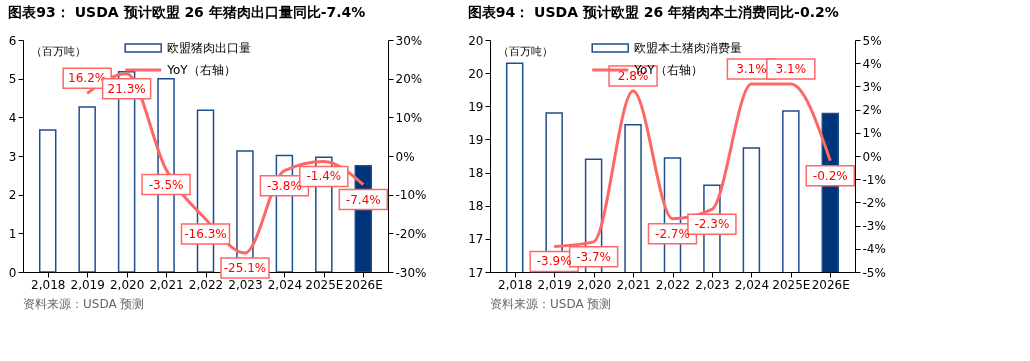 This screenshot has width=1030, height=361. Describe the element at coordinates (411, 195) in the screenshot. I see `y2-tick-label: -10%` at that location.